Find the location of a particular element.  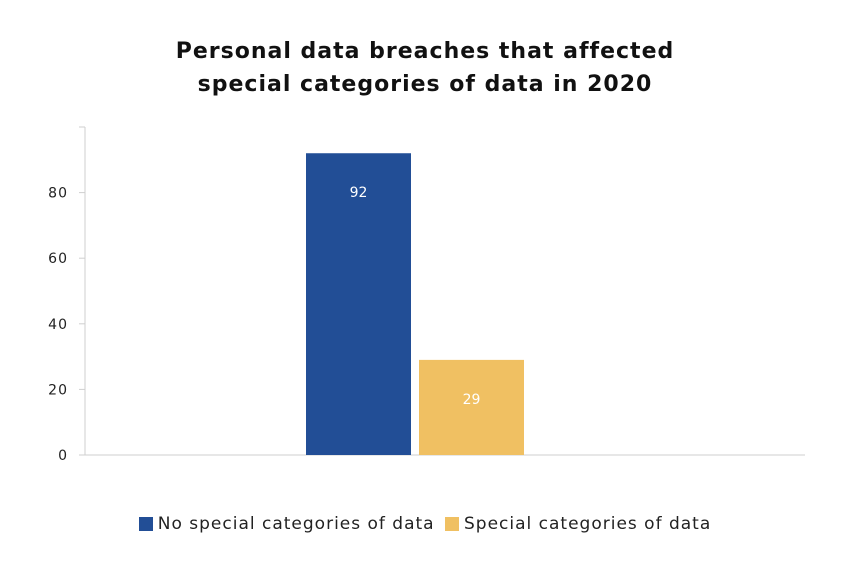

legend-item-no-special: No special categories of data is located at coordinates (286, 524).